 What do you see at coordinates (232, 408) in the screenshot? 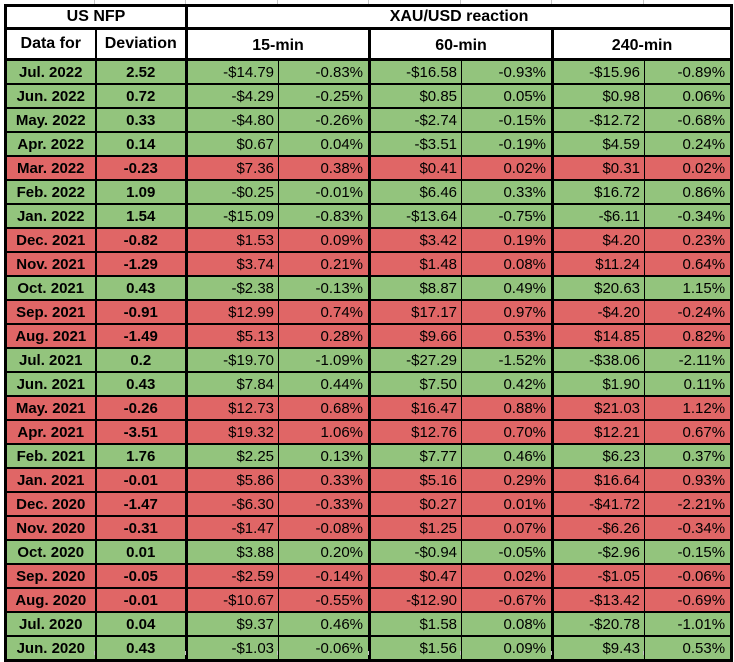
I see `usd-change-cell: $12.73` at bounding box center [232, 408].